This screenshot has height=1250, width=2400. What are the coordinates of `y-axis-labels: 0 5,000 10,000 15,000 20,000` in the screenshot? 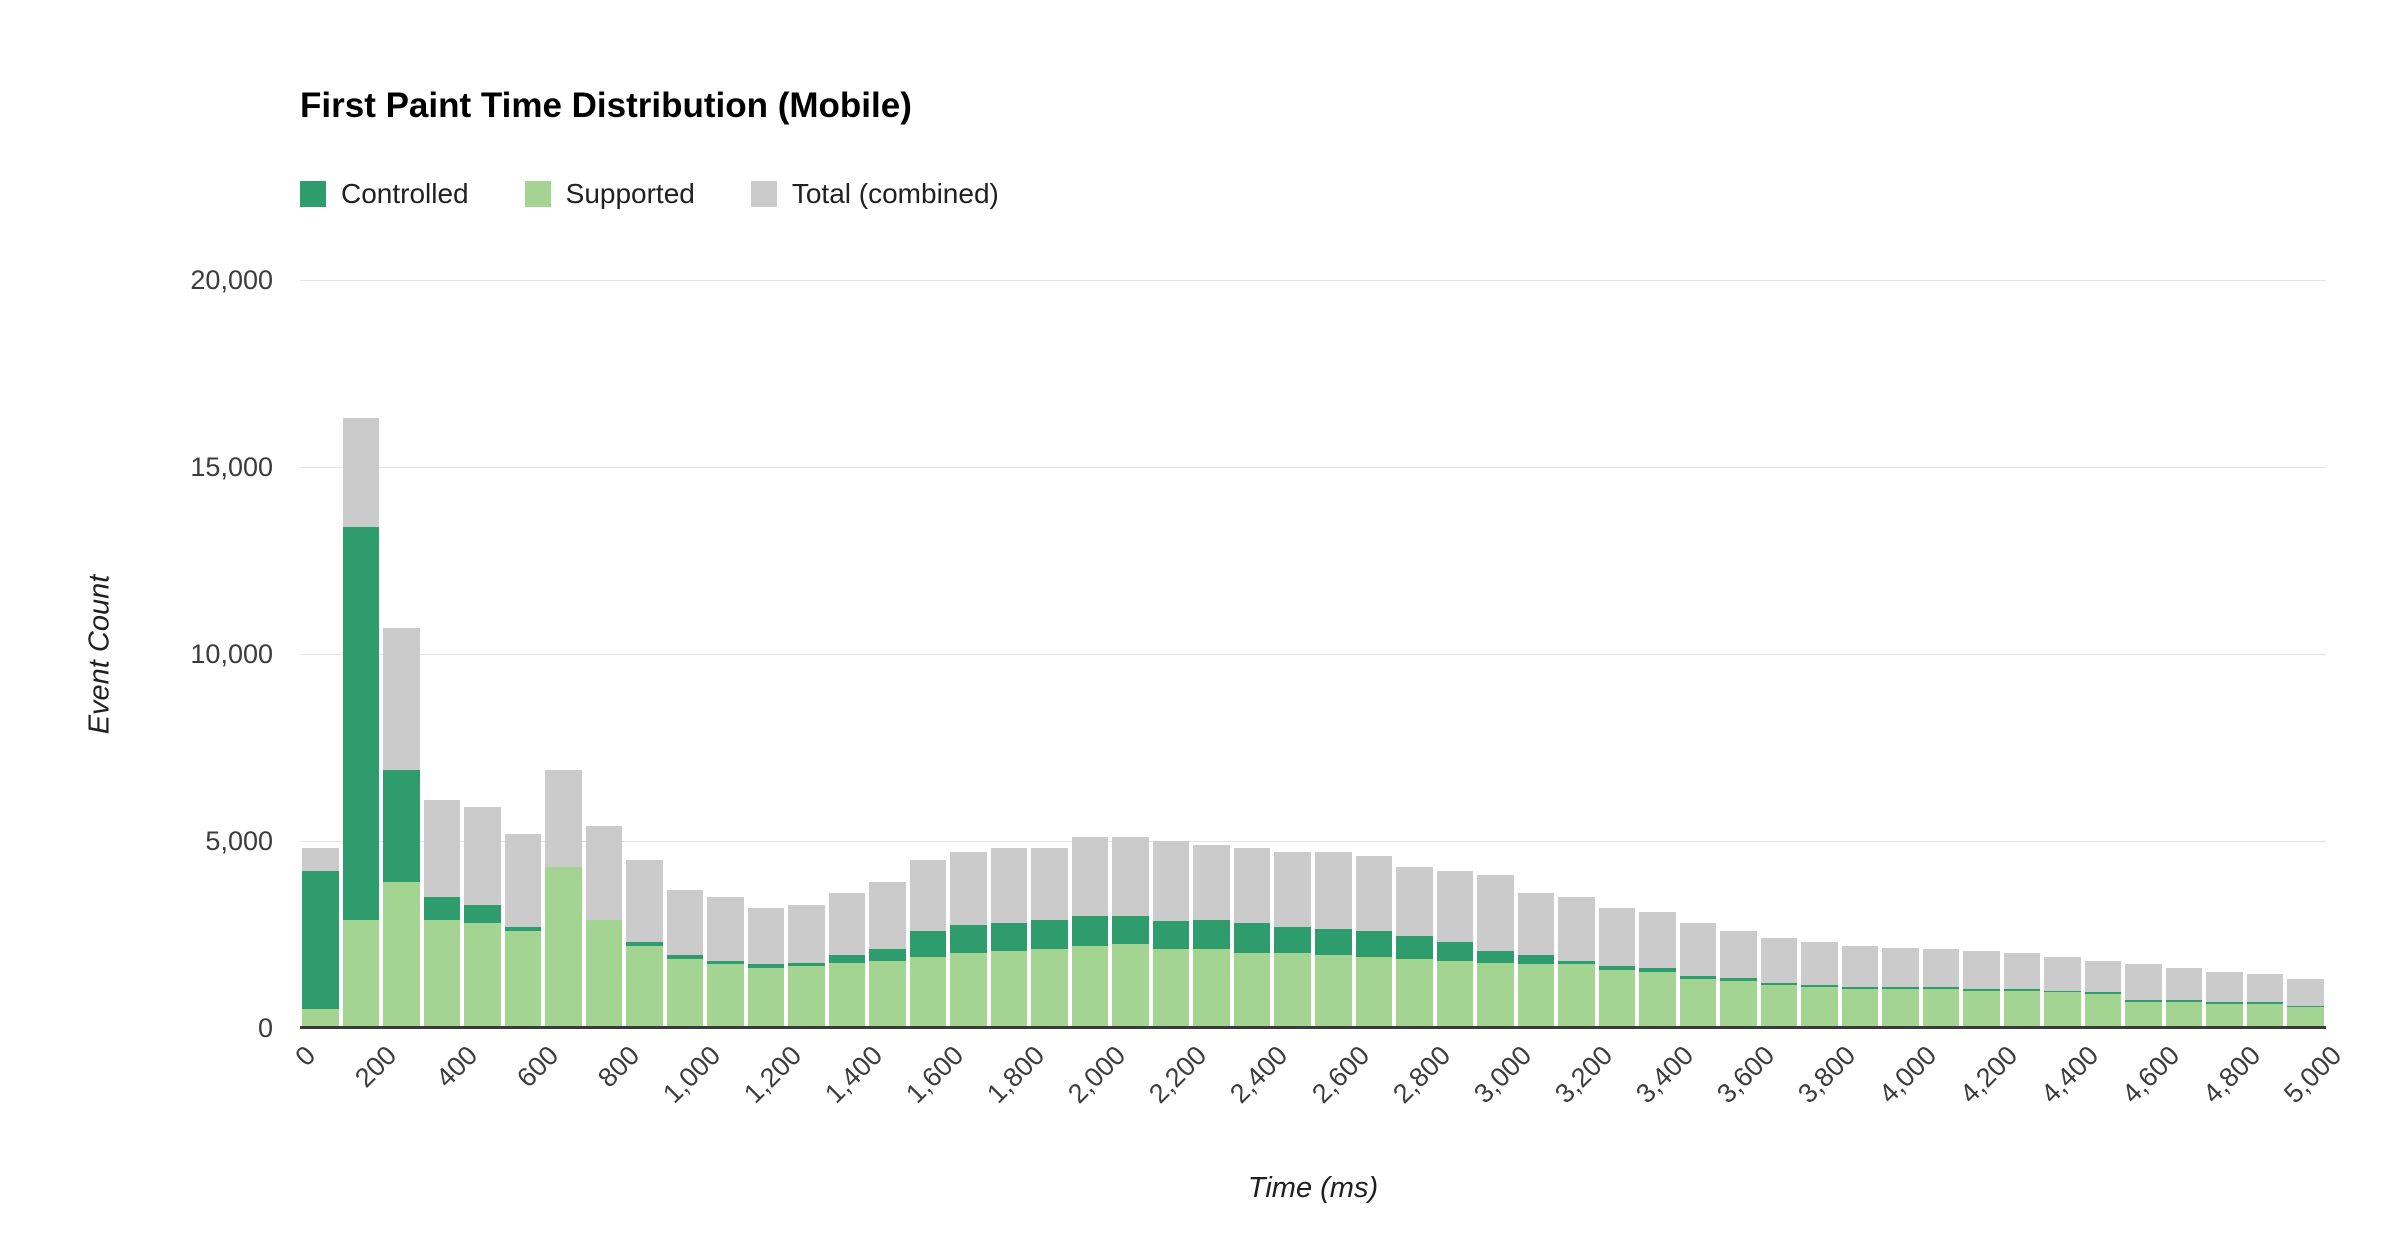 It's located at (136, 654).